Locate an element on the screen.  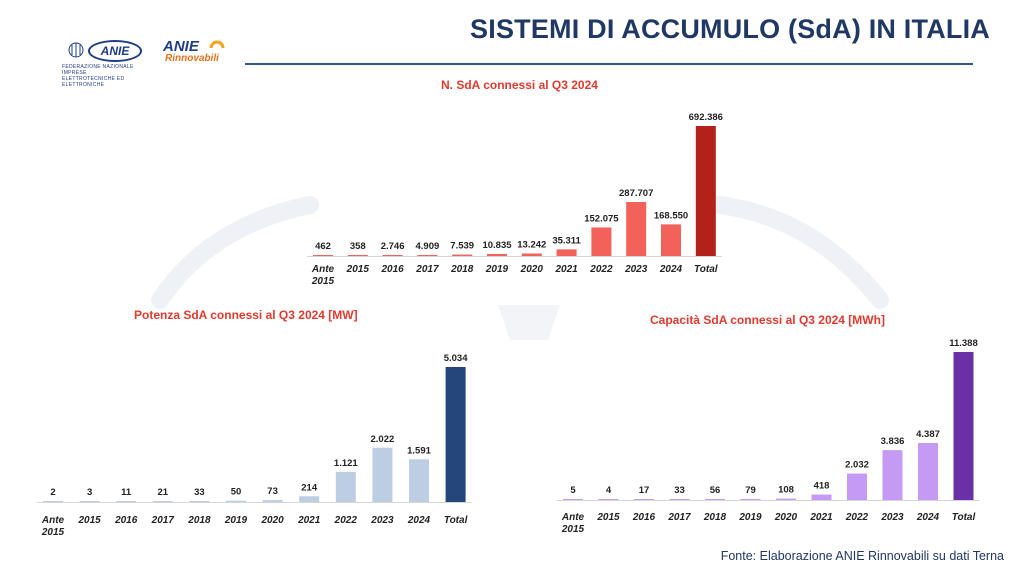
chart-3-category-label: 2024 is located at coordinates (928, 517).